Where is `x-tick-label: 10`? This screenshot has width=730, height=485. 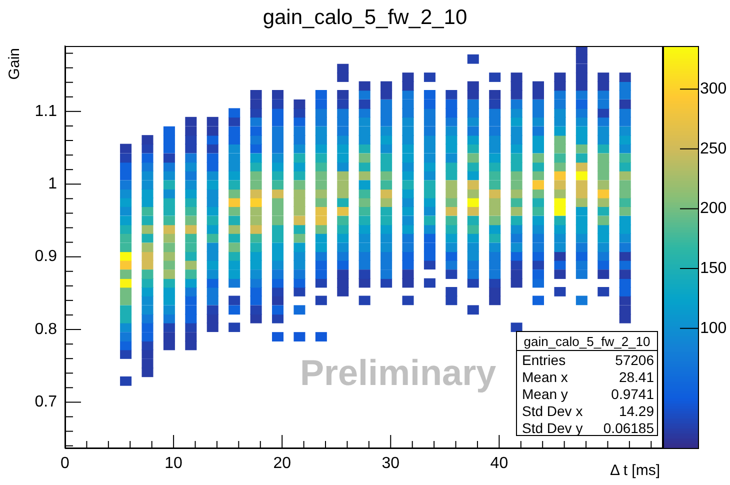
x-tick-label: 10 is located at coordinates (173, 463).